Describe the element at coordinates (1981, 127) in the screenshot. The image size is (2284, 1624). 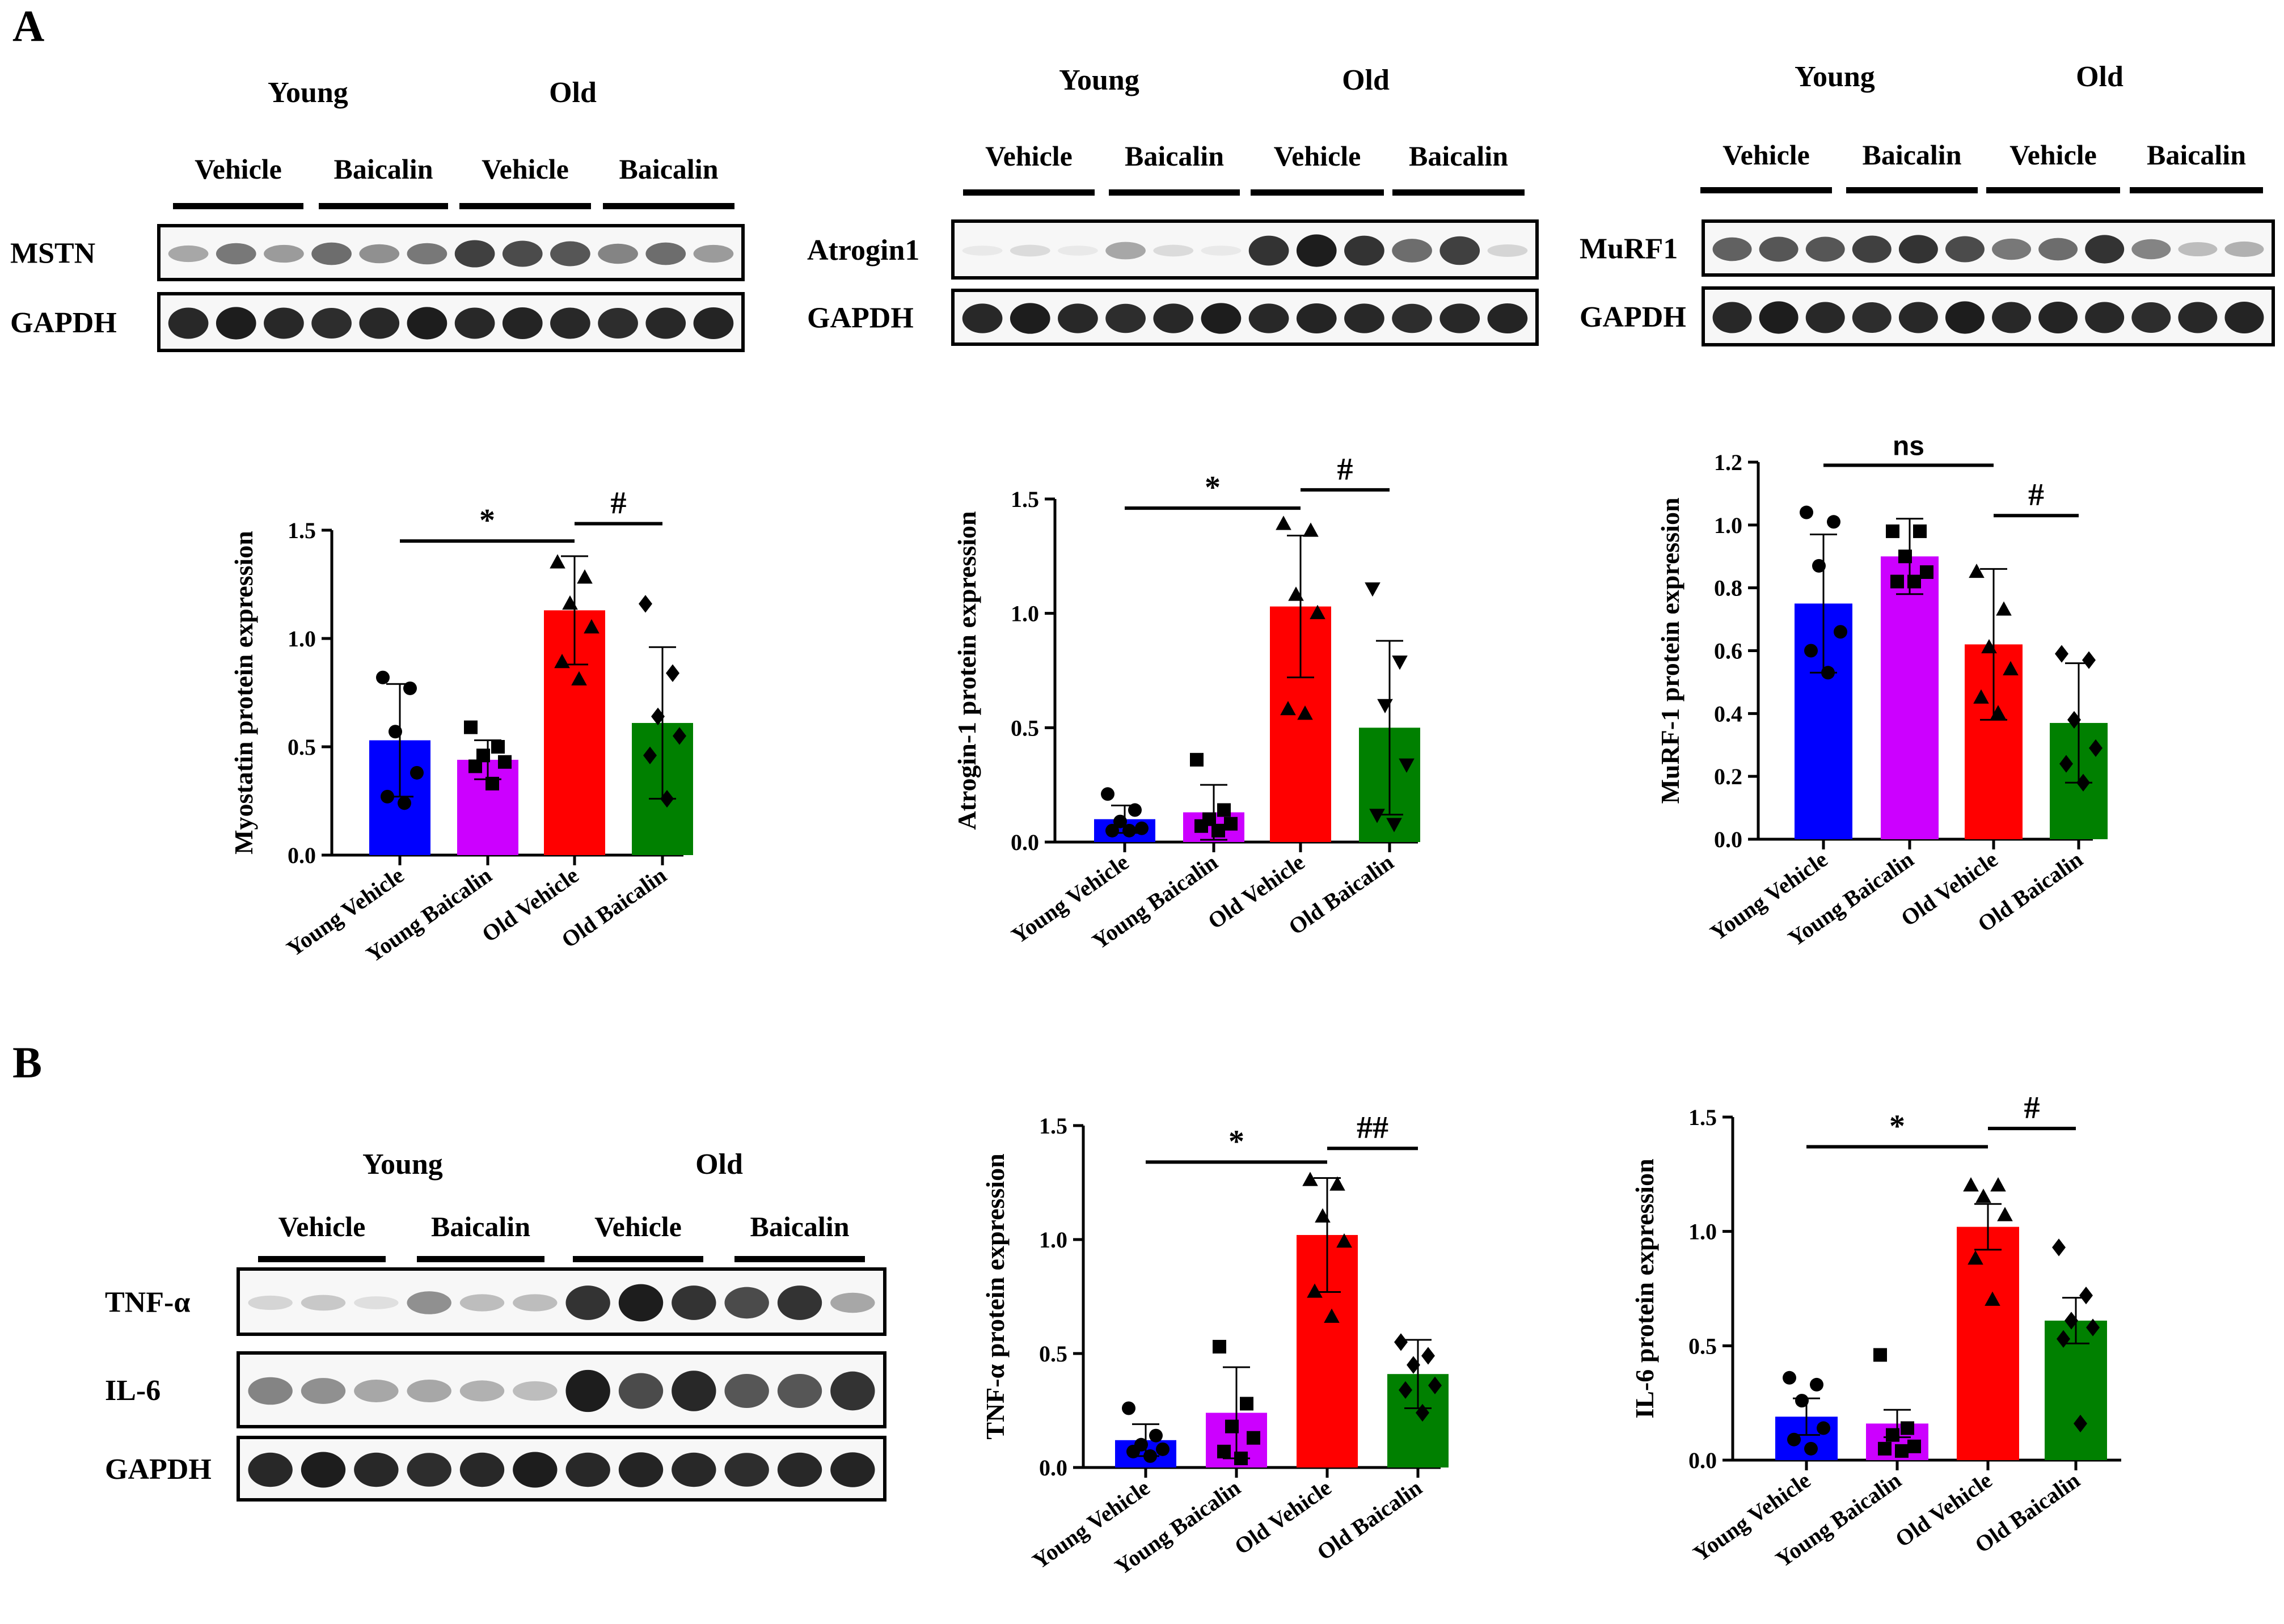
I see `blot-header-murf: Young Old Vehicle Baicalin Vehicle Baicalin` at that location.